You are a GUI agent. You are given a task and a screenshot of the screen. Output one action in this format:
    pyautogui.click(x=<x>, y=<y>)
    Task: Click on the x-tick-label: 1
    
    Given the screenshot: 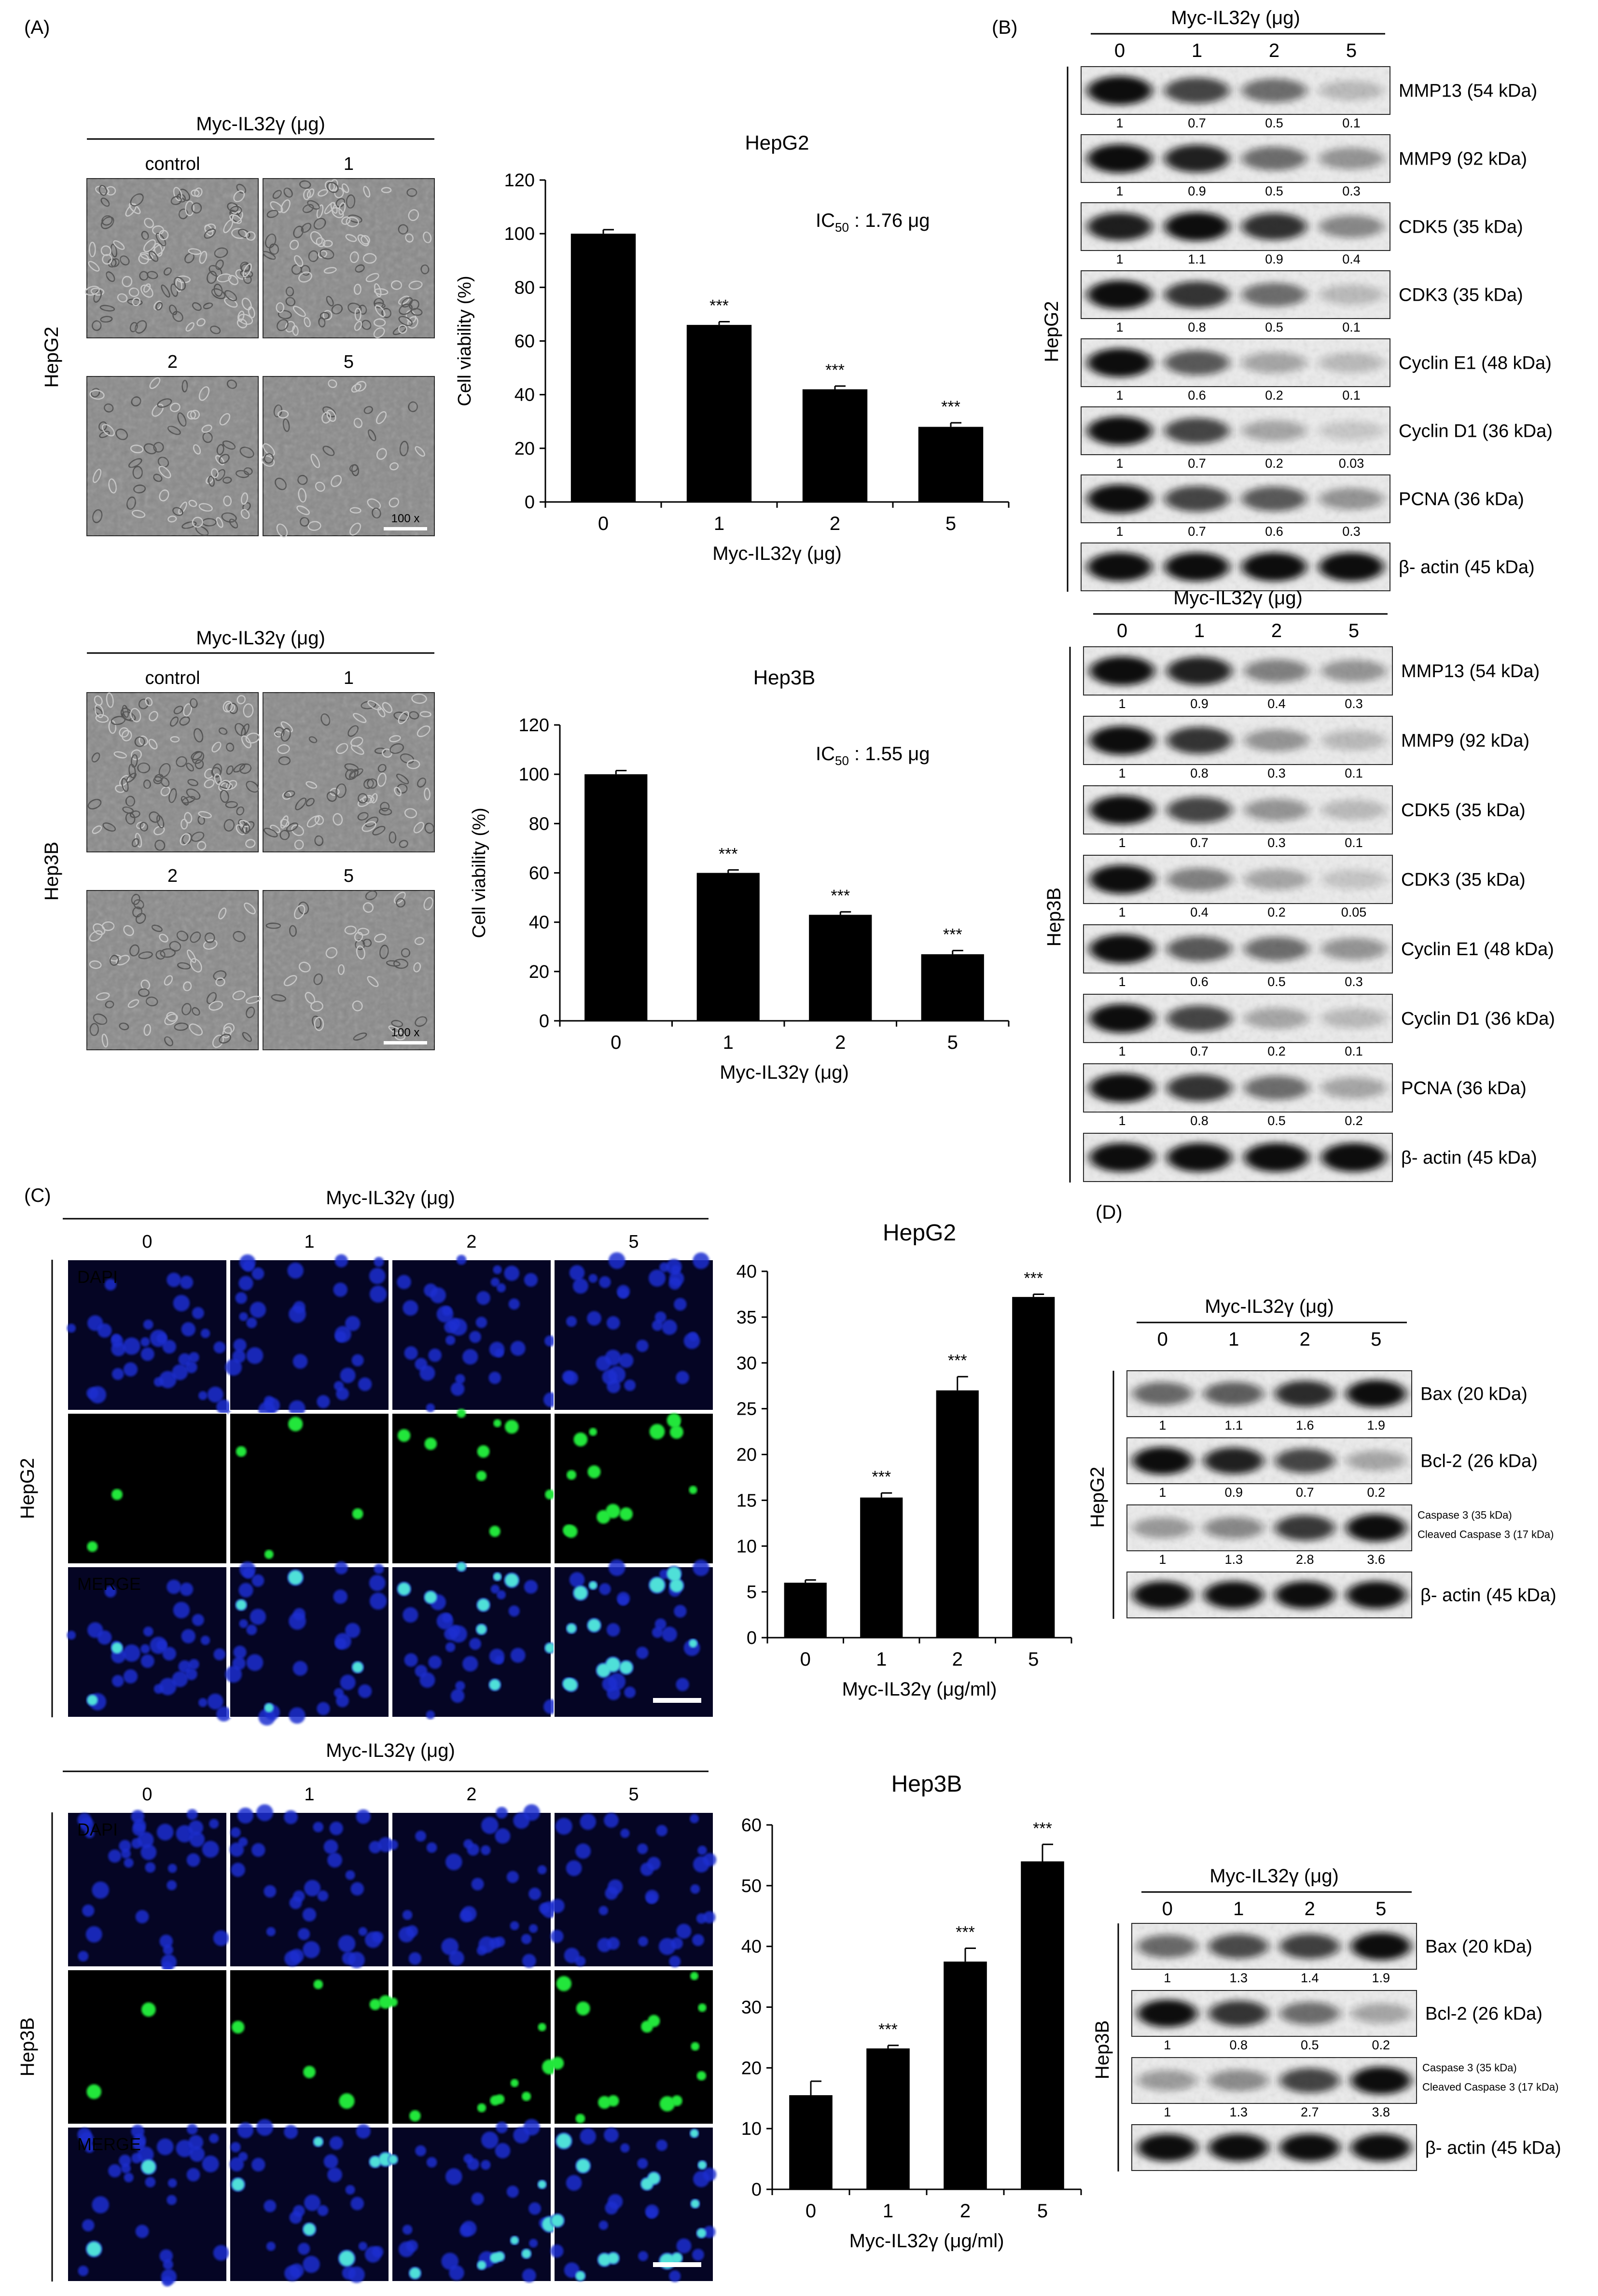 What is the action you would take?
    pyautogui.click(x=882, y=1659)
    